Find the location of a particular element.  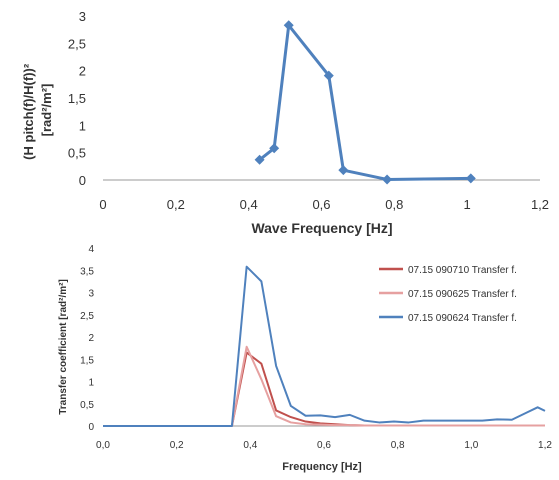

legend-label: 07.15 090625 Transfer f. is located at coordinates (462, 294).